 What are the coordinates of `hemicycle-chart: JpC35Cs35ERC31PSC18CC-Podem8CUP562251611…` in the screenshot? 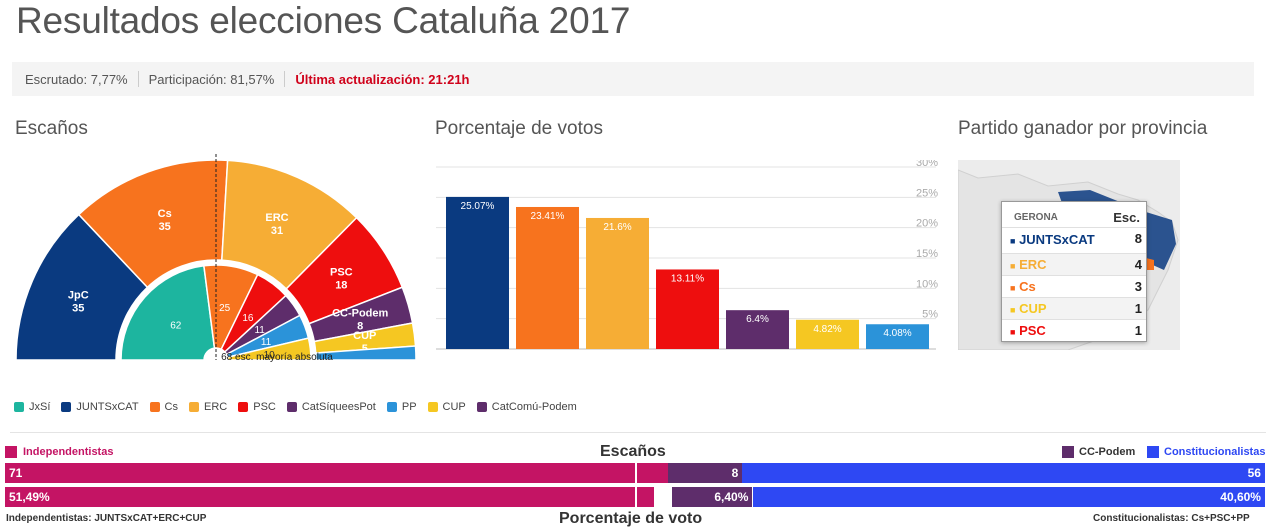 It's located at (216, 258).